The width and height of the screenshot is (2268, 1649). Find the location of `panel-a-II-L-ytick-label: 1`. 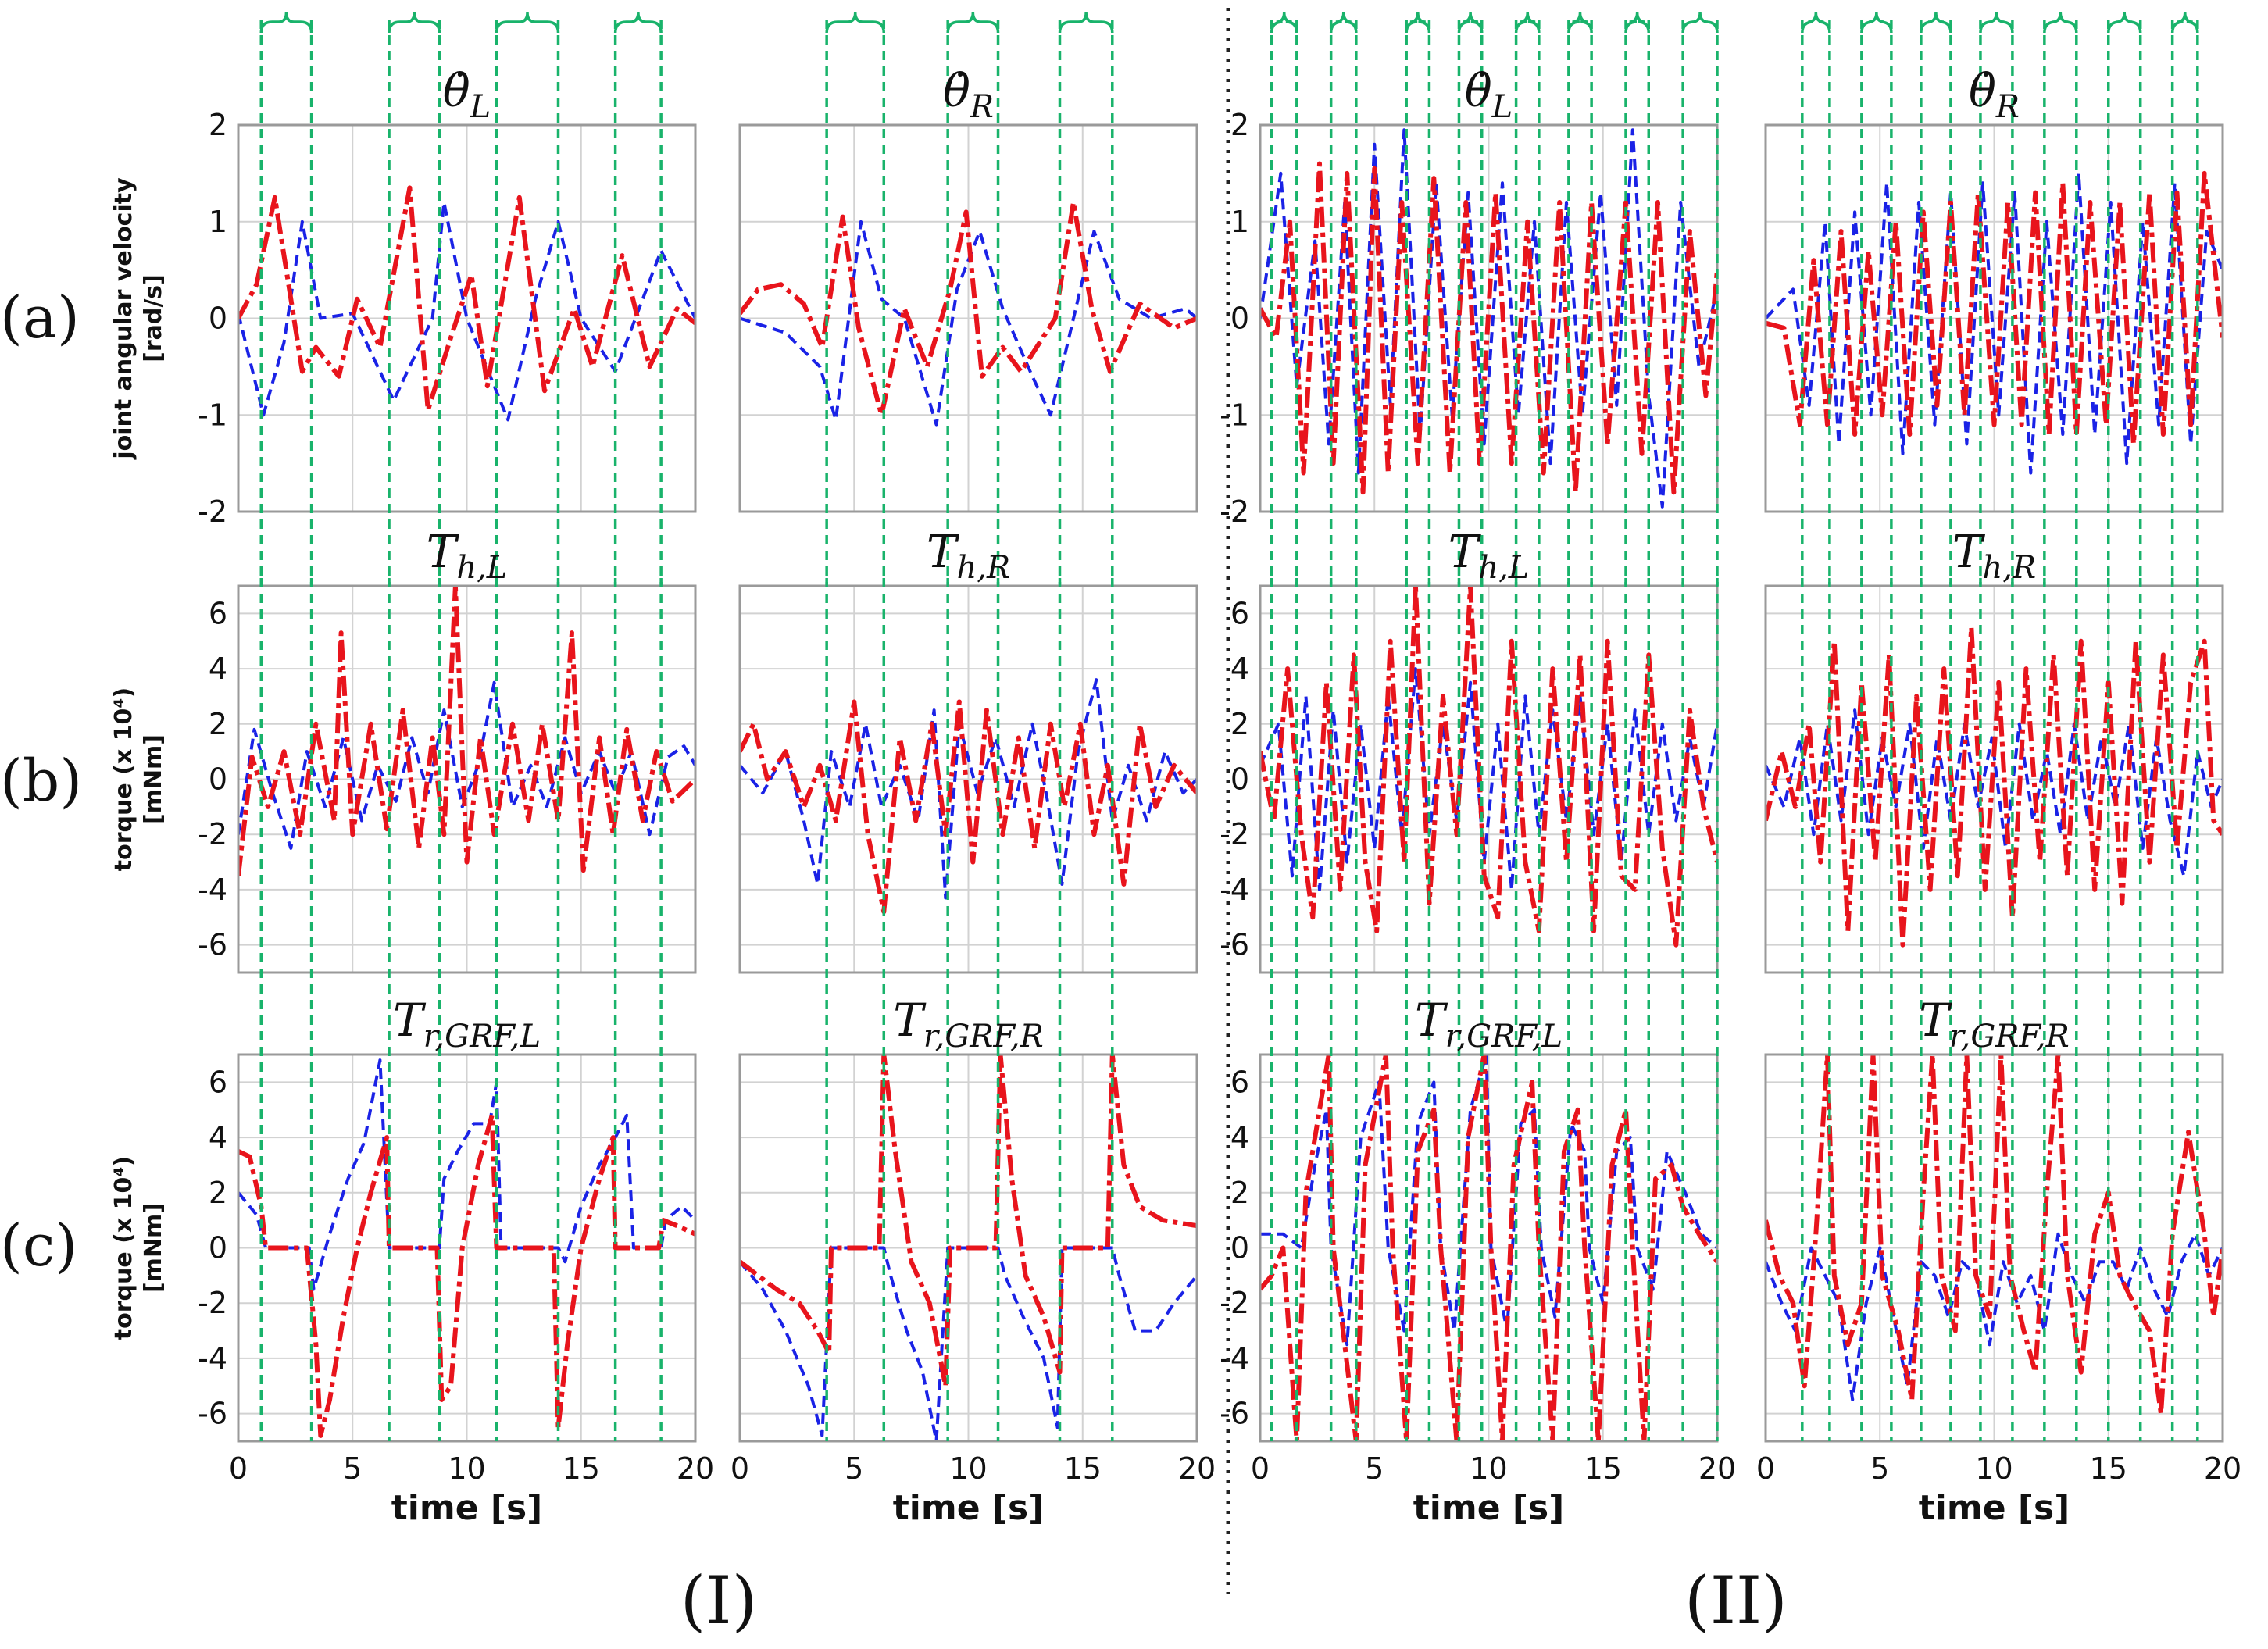

panel-a-II-L-ytick-label: 1 is located at coordinates (1239, 222).